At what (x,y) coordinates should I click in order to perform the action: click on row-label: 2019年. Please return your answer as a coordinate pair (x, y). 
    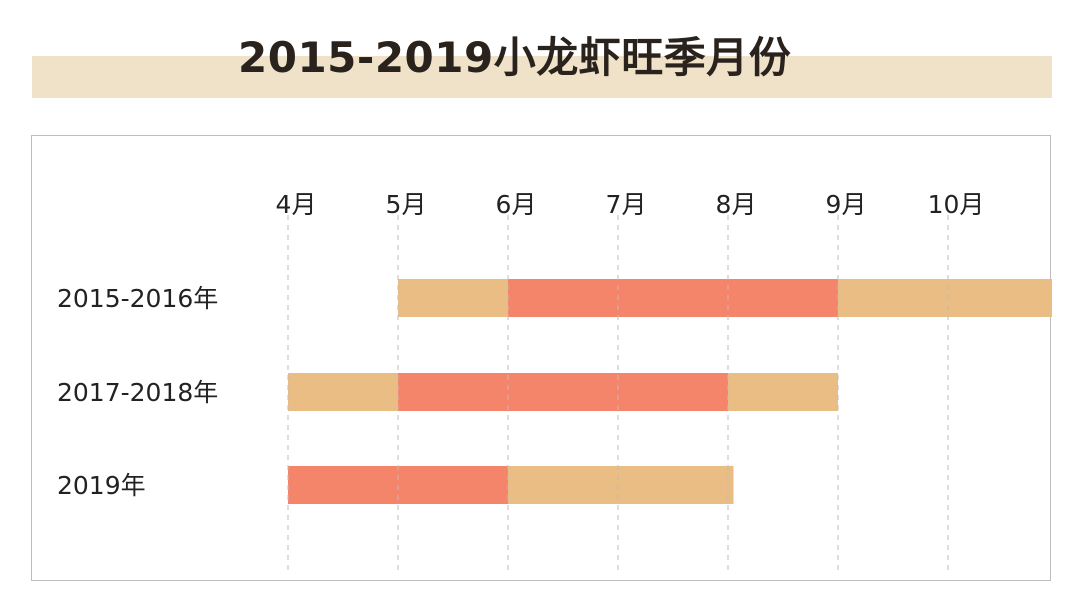
    Looking at the image, I should click on (101, 485).